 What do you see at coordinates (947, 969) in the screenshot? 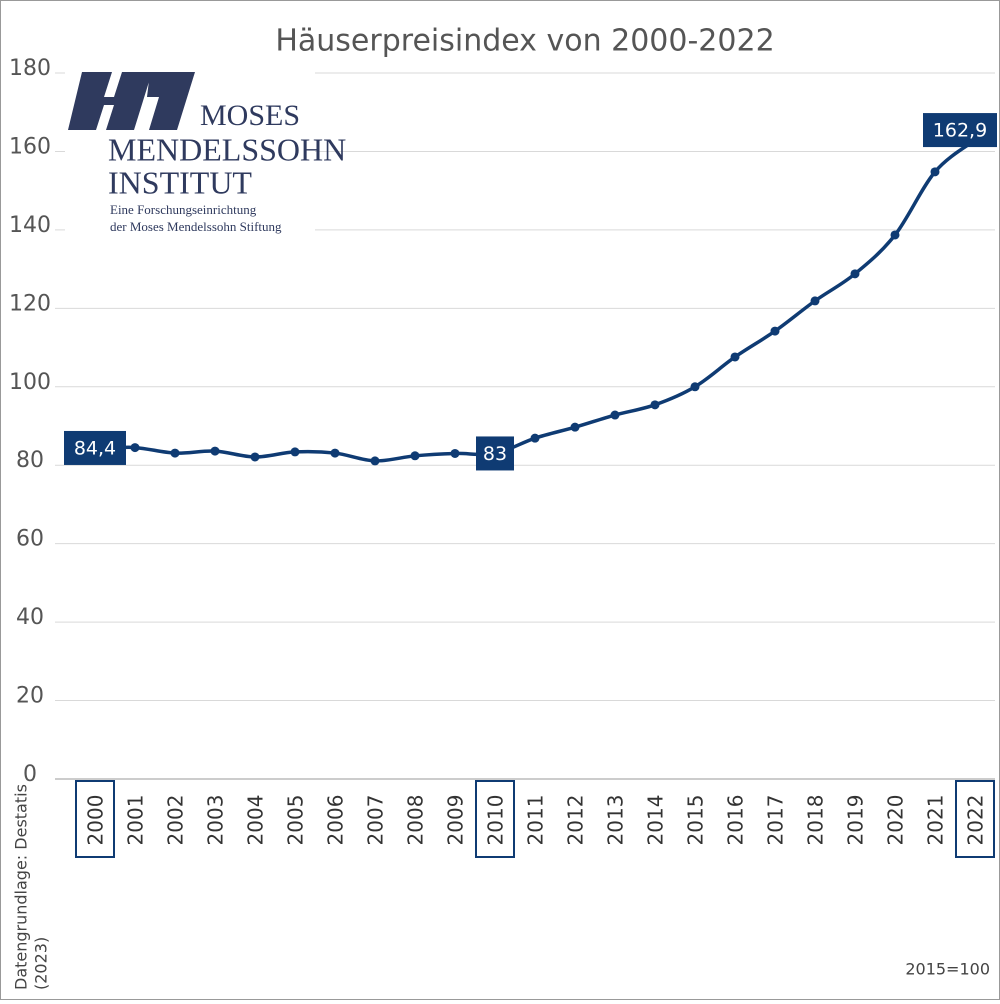
I see `note: 2015=100` at bounding box center [947, 969].